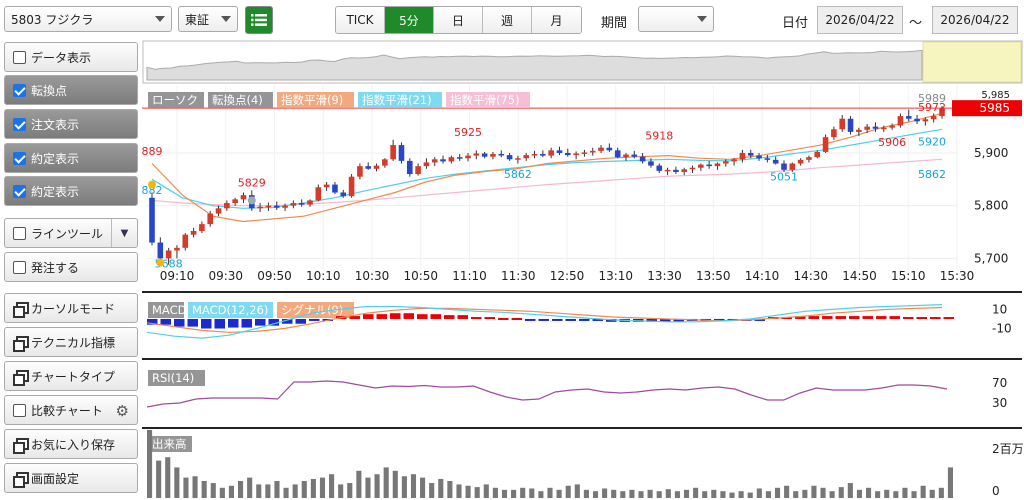  Describe the element at coordinates (702, 19) in the screenshot. I see `chevron-down-icon` at that location.